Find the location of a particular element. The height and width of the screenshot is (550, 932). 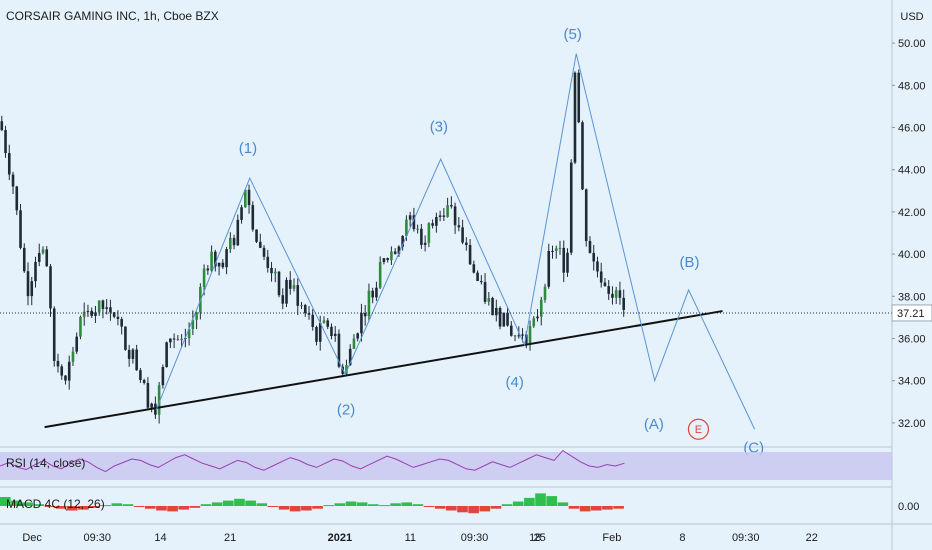

y-tick-label: 50.00 is located at coordinates (912, 44).